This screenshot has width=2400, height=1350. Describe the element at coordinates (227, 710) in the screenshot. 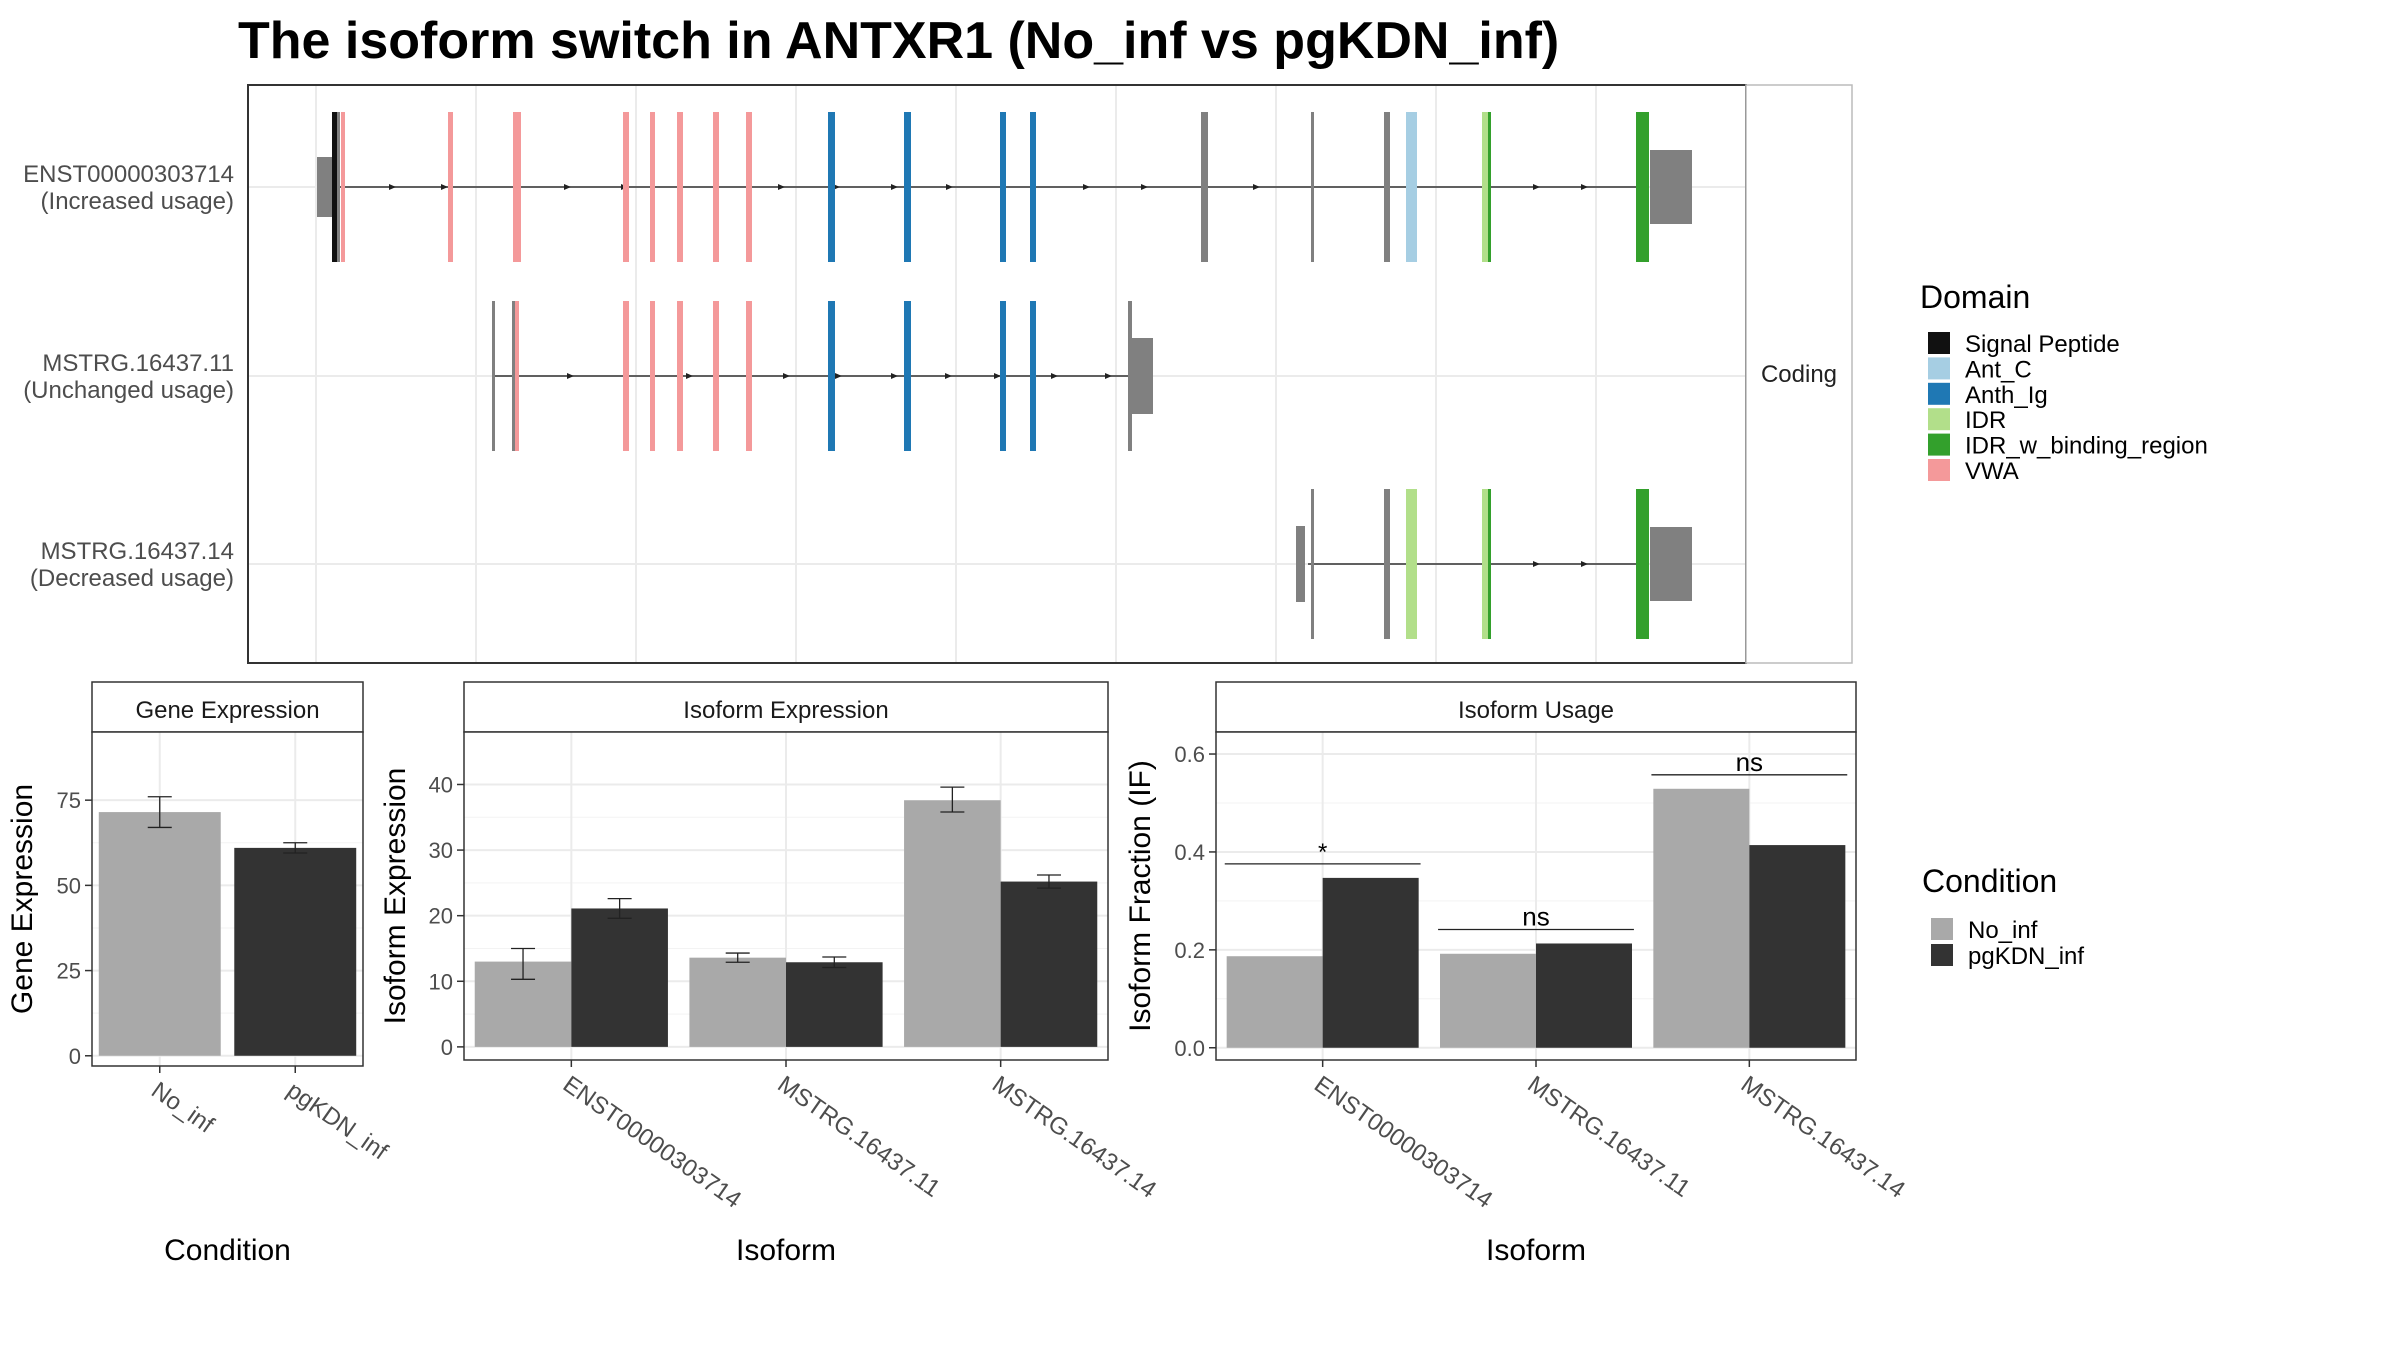

I see `panel-title: Gene Expression` at that location.